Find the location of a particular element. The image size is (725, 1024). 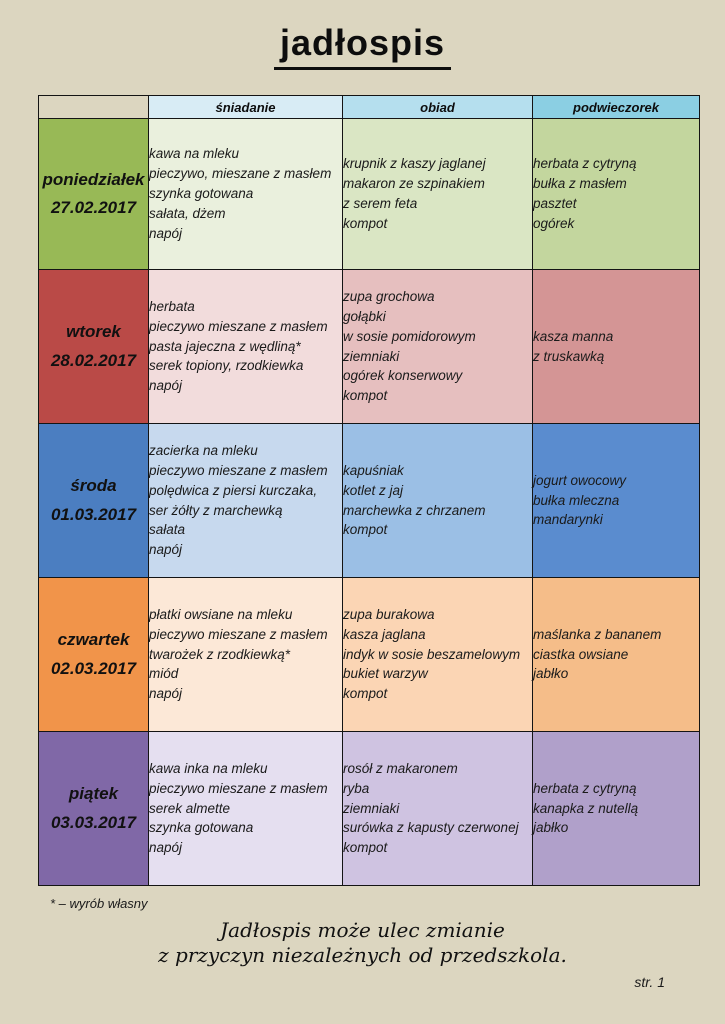

corner-empty-cell is located at coordinates (93, 107).